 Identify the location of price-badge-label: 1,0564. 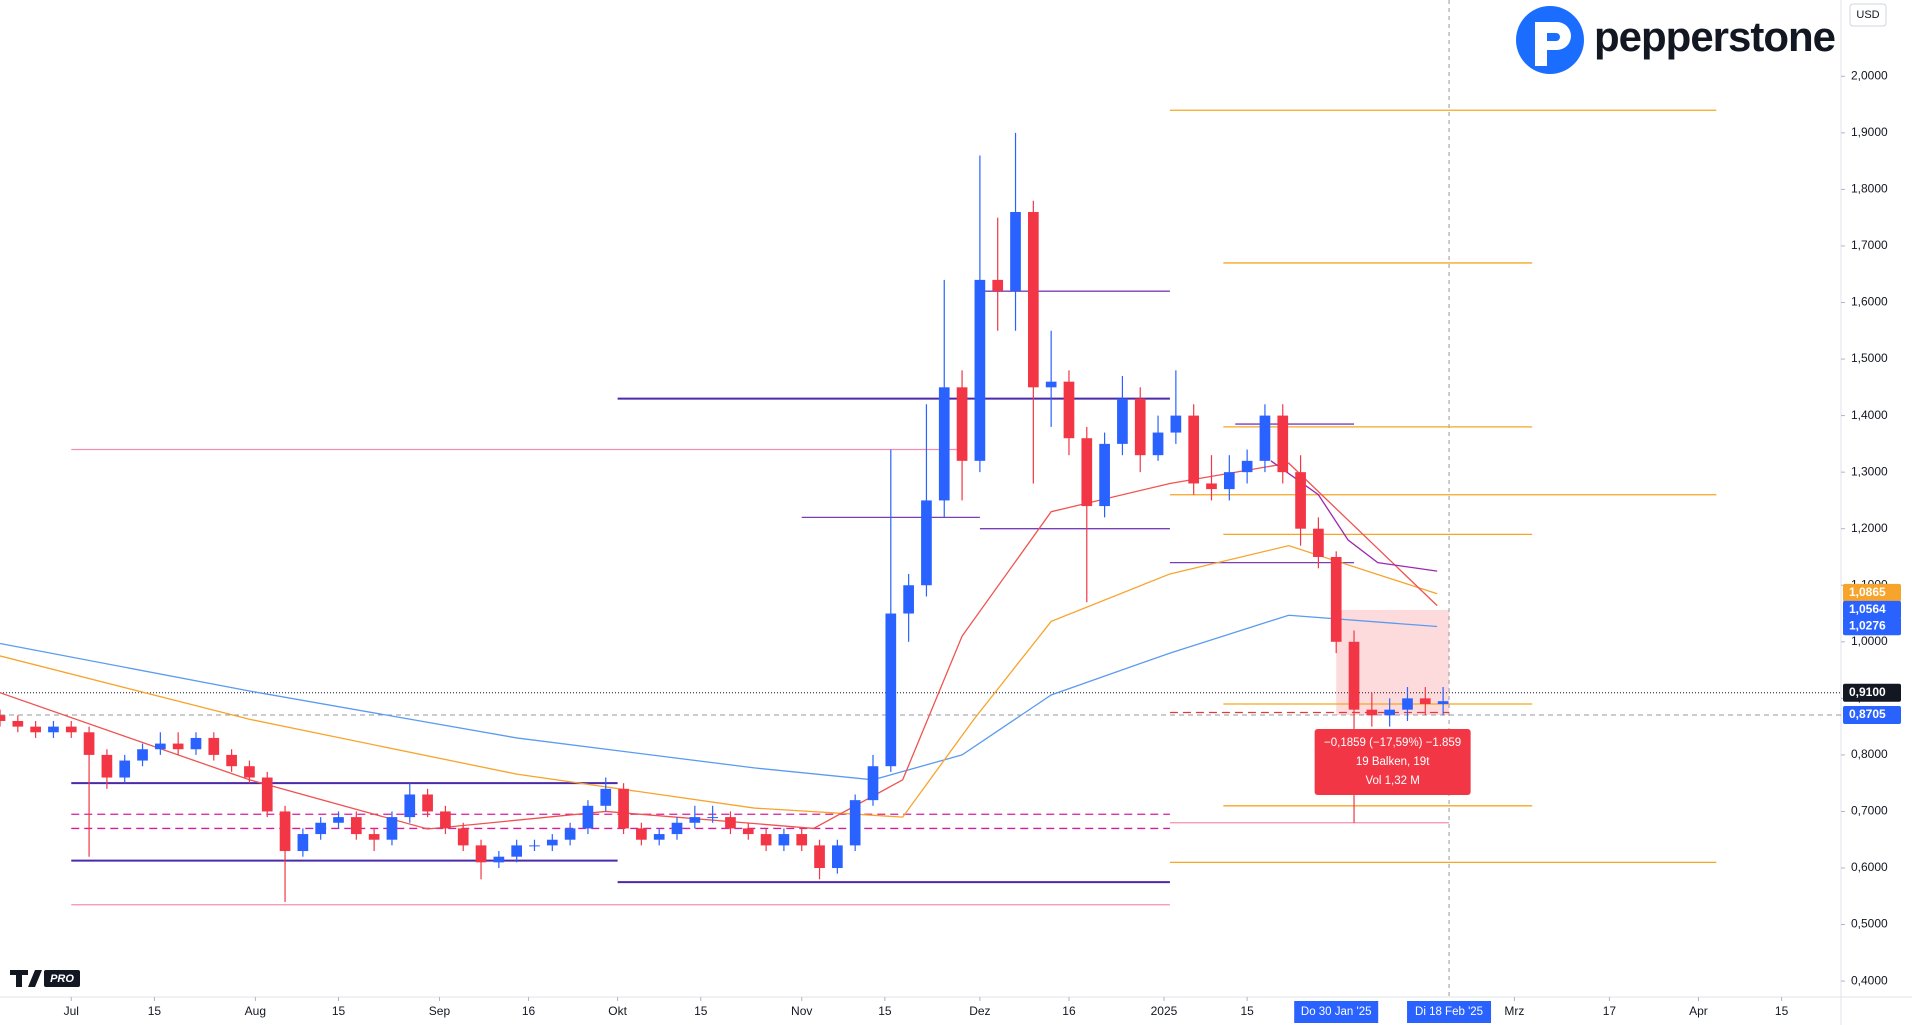
(1867, 609).